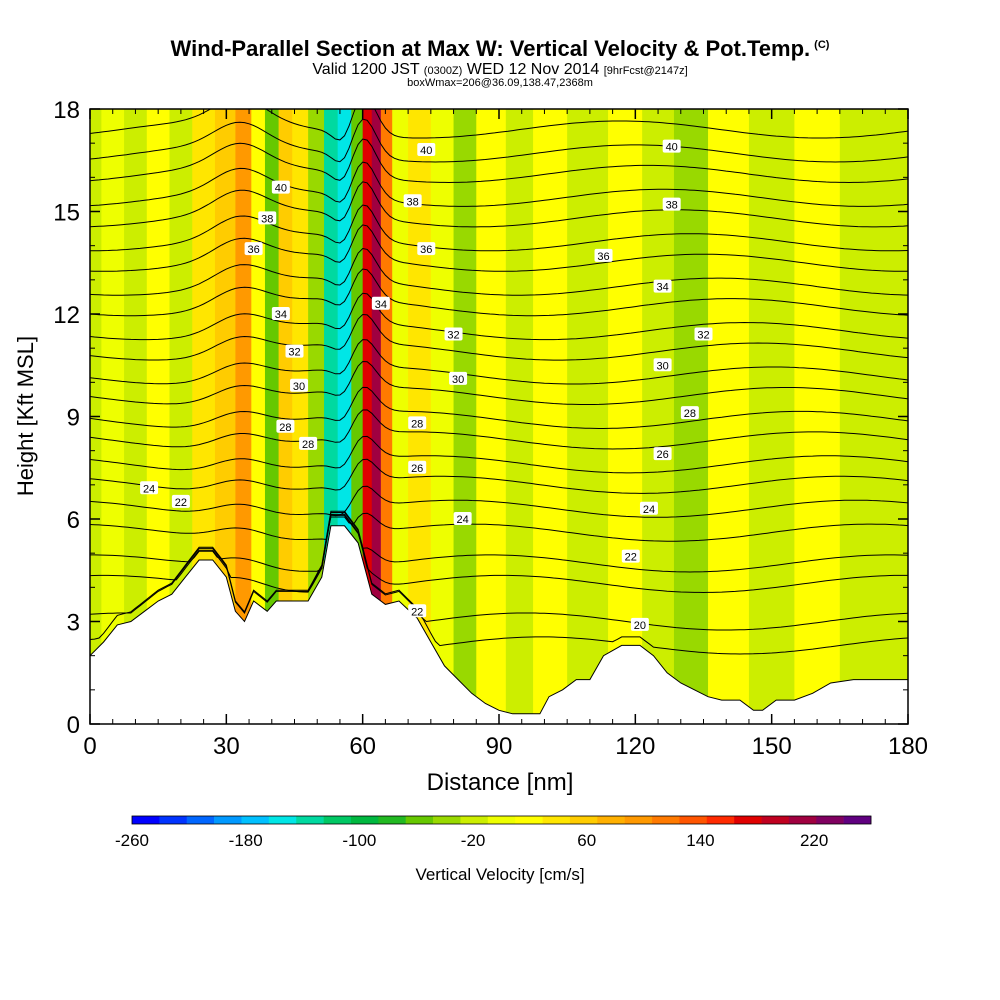  I want to click on contour-label: 32, so click(453, 334).